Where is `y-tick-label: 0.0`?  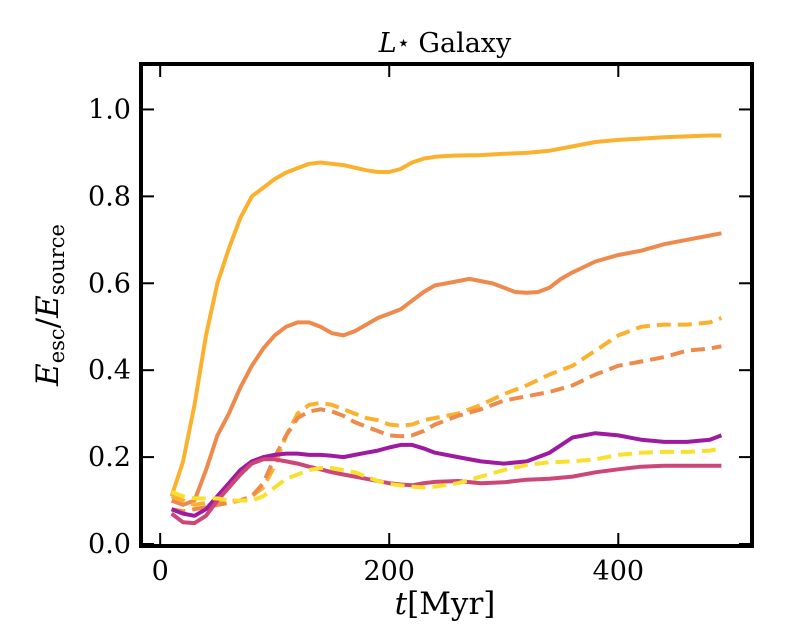
y-tick-label: 0.0 is located at coordinates (109, 544).